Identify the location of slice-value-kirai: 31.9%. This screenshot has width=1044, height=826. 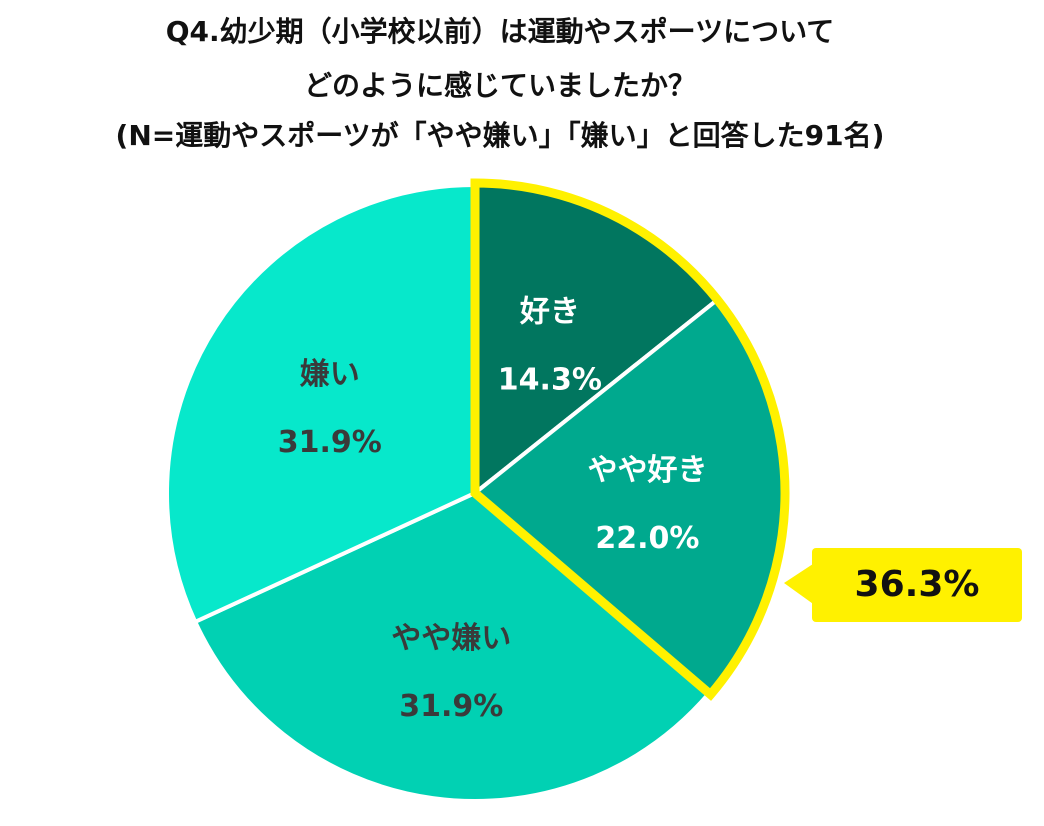
(330, 442).